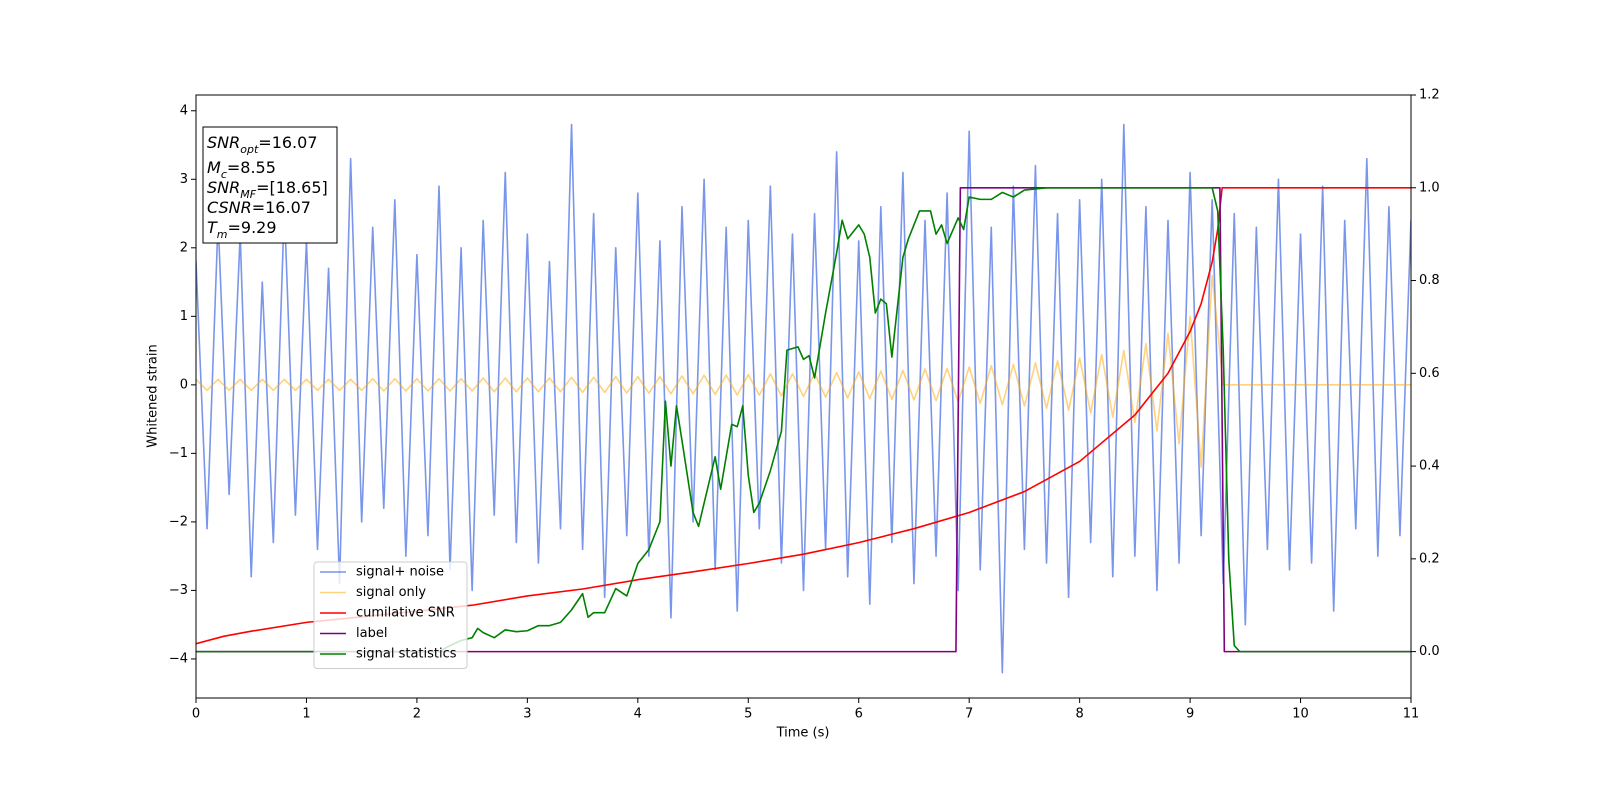 The height and width of the screenshot is (804, 1600). I want to click on annotation: SNRMF=[18.65], so click(267, 189).